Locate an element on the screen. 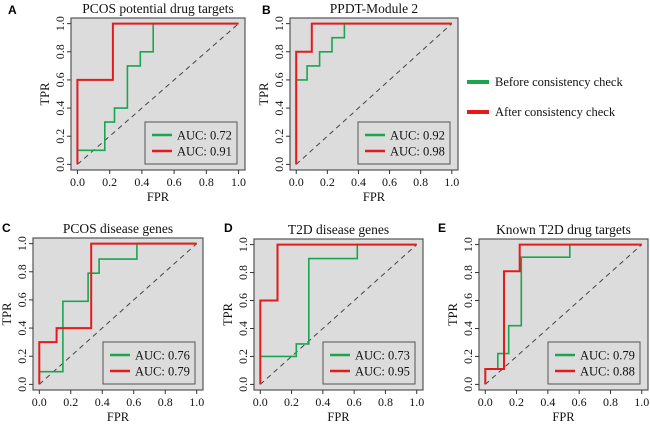 The width and height of the screenshot is (650, 425). auc-label: AUC: 0.92 is located at coordinates (417, 136).